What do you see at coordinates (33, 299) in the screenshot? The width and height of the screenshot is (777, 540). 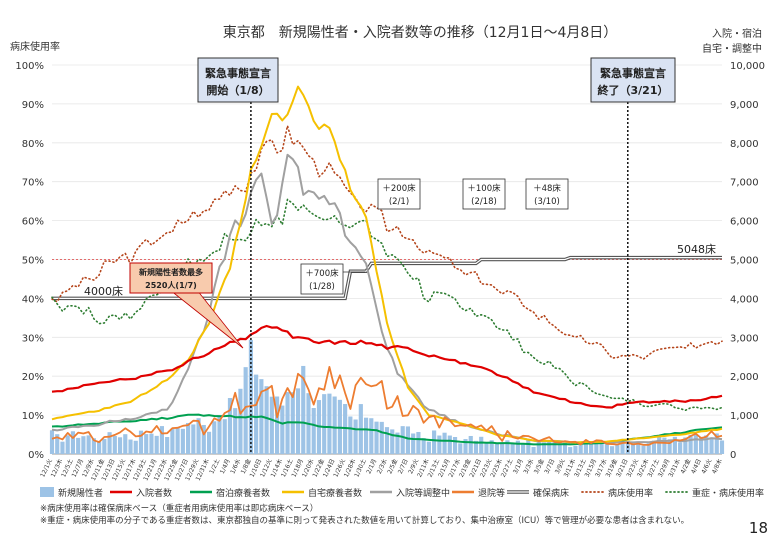 I see `y-left-tick-label: 40%` at bounding box center [33, 299].